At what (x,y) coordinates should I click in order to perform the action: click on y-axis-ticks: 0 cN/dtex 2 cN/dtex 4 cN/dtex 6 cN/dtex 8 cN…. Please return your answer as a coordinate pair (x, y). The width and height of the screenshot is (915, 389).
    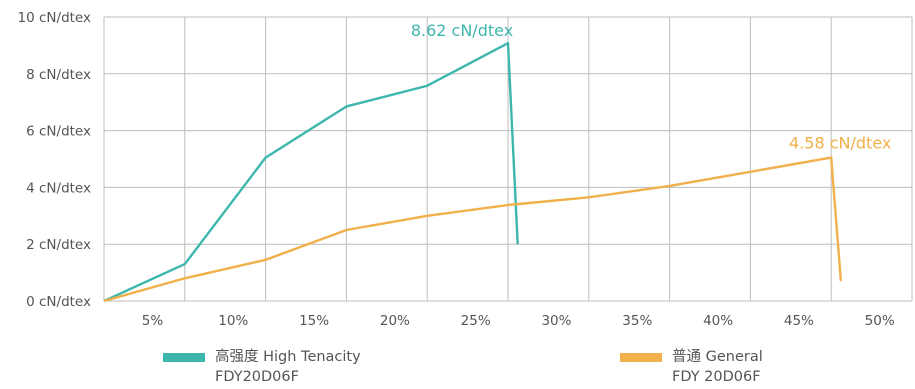
    Looking at the image, I should click on (54, 160).